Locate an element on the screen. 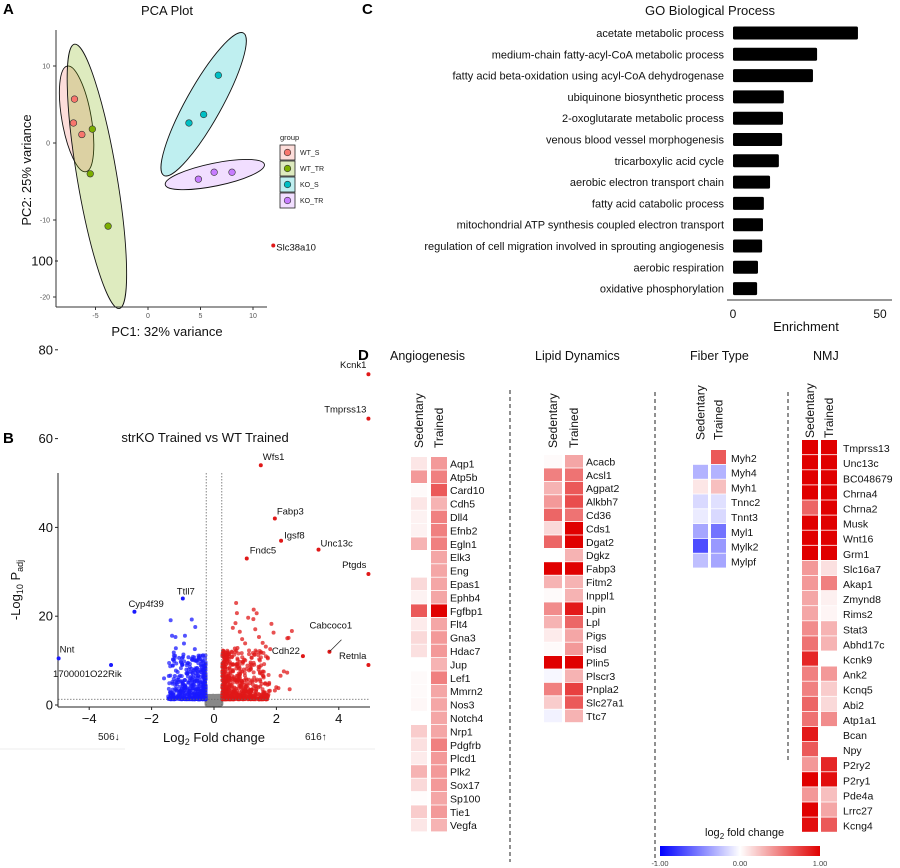 The image size is (900, 868). pca-ellipses is located at coordinates (161, 171).